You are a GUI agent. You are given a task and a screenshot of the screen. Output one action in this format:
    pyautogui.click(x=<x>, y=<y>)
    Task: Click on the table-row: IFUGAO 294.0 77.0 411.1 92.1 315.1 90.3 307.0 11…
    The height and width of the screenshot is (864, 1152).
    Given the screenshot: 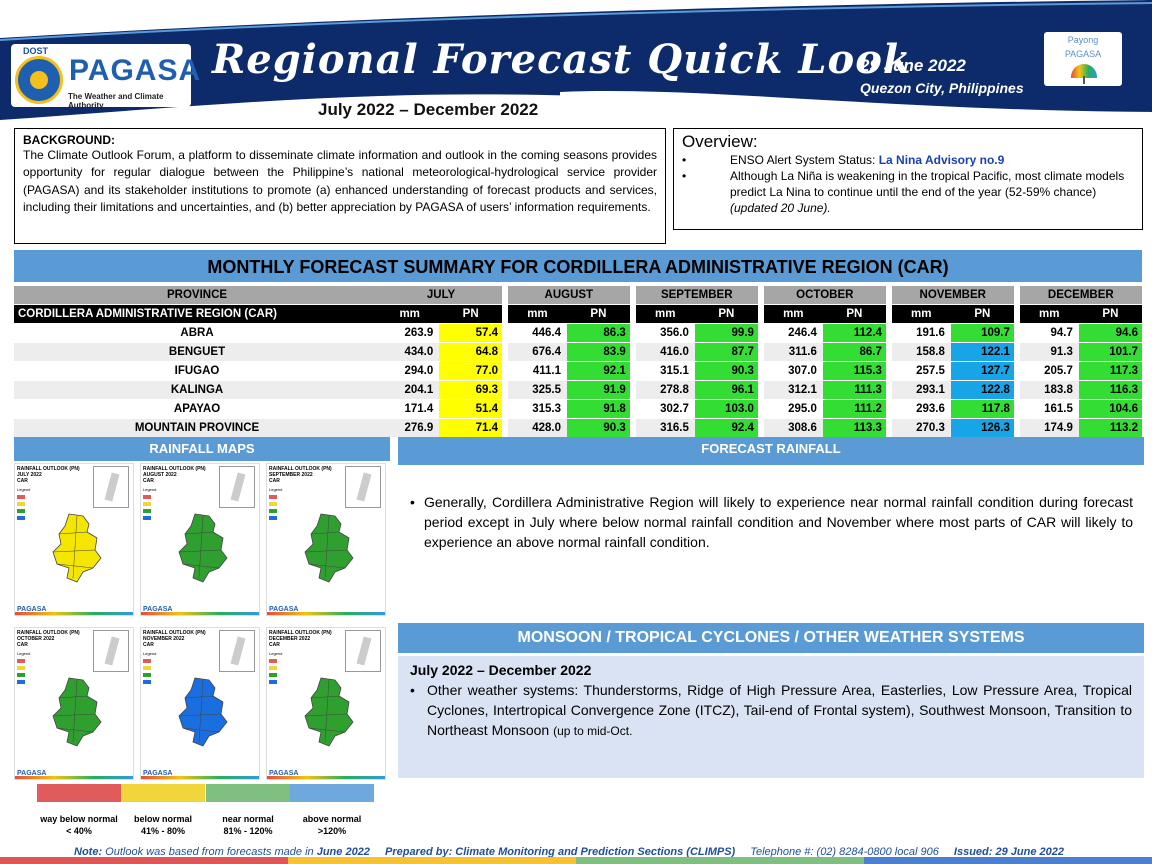 What is the action you would take?
    pyautogui.click(x=578, y=371)
    